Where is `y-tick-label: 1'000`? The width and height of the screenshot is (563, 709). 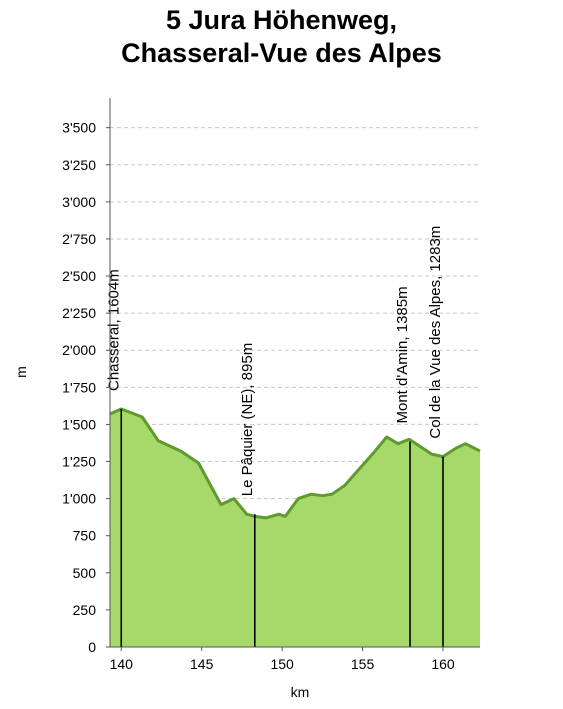 y-tick-label: 1'000 is located at coordinates (79, 499).